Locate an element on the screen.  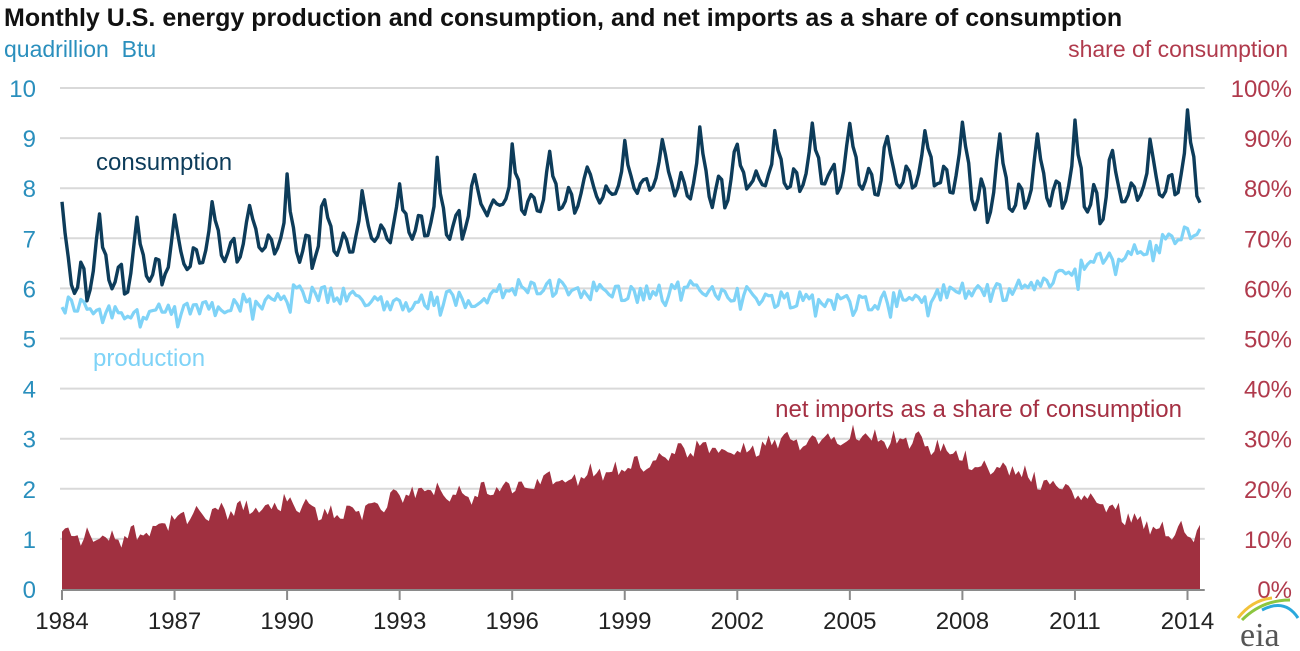
x-tick-label: 2014 is located at coordinates (1187, 621).